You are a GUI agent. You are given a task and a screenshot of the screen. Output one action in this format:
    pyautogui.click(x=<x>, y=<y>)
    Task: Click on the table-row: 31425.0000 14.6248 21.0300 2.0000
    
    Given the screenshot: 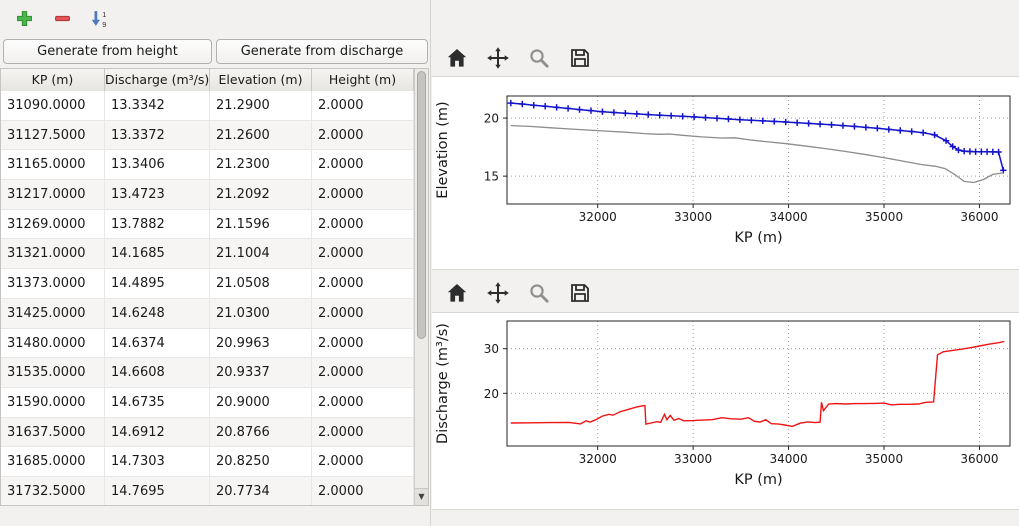 What is the action you would take?
    pyautogui.click(x=207, y=313)
    